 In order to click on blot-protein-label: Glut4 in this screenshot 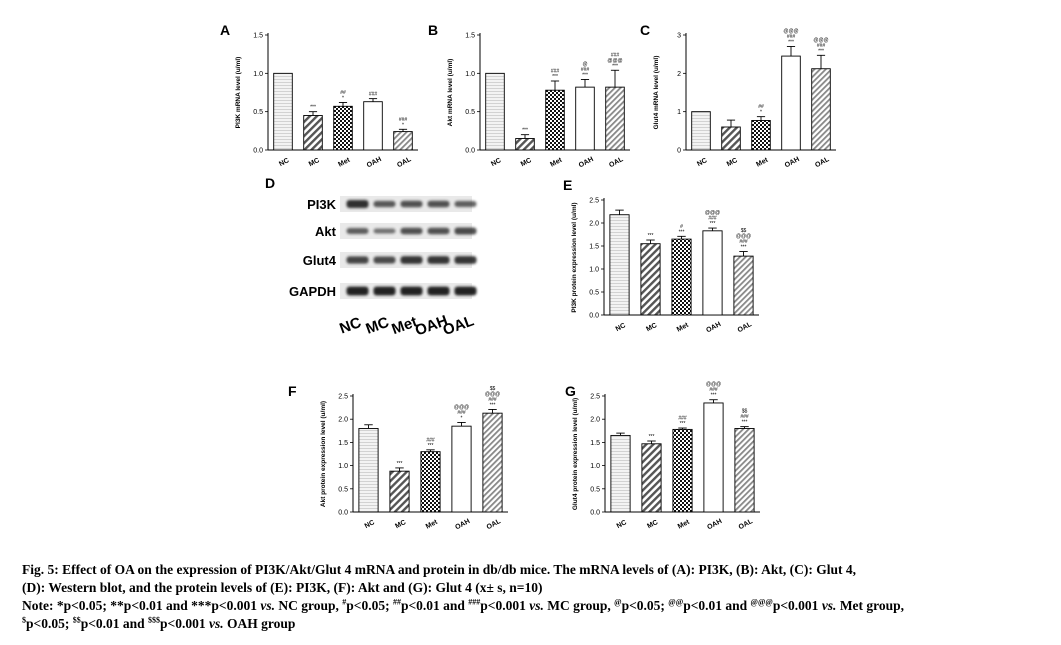, I will do `click(320, 260)`.